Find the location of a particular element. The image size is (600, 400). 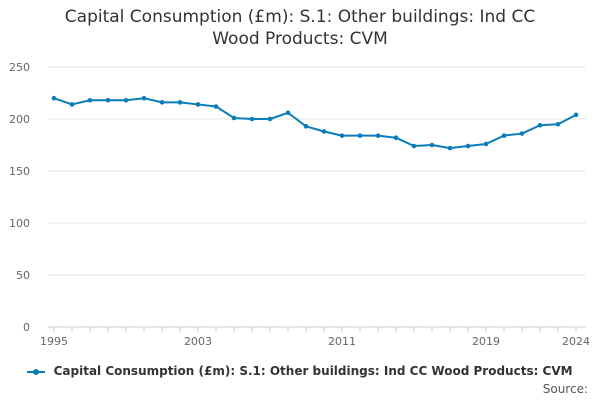

data-point-2013 is located at coordinates (378, 135).